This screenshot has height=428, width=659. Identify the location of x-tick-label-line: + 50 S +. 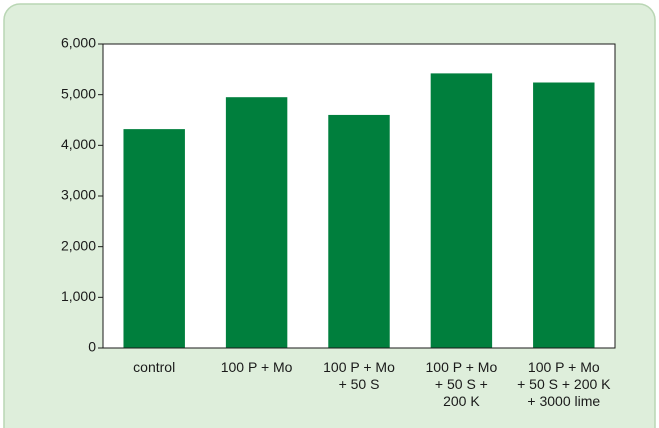
(461, 384).